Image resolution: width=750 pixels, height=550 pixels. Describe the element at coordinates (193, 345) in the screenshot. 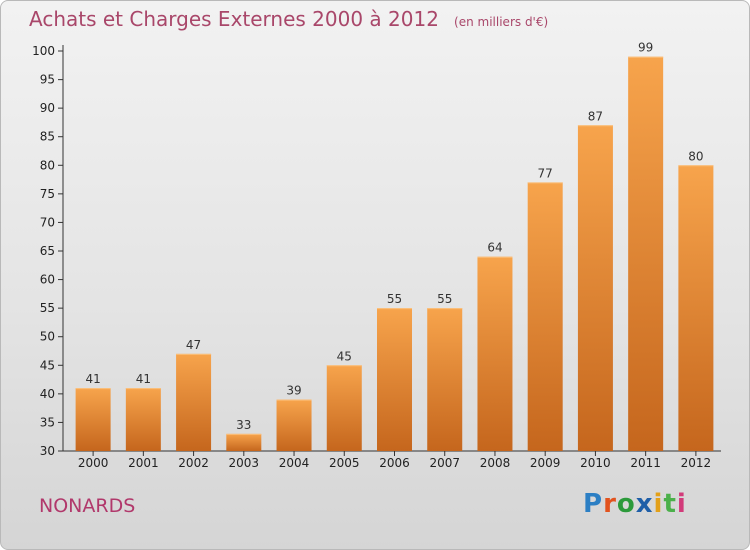

I see `bar-value-label: 47` at that location.